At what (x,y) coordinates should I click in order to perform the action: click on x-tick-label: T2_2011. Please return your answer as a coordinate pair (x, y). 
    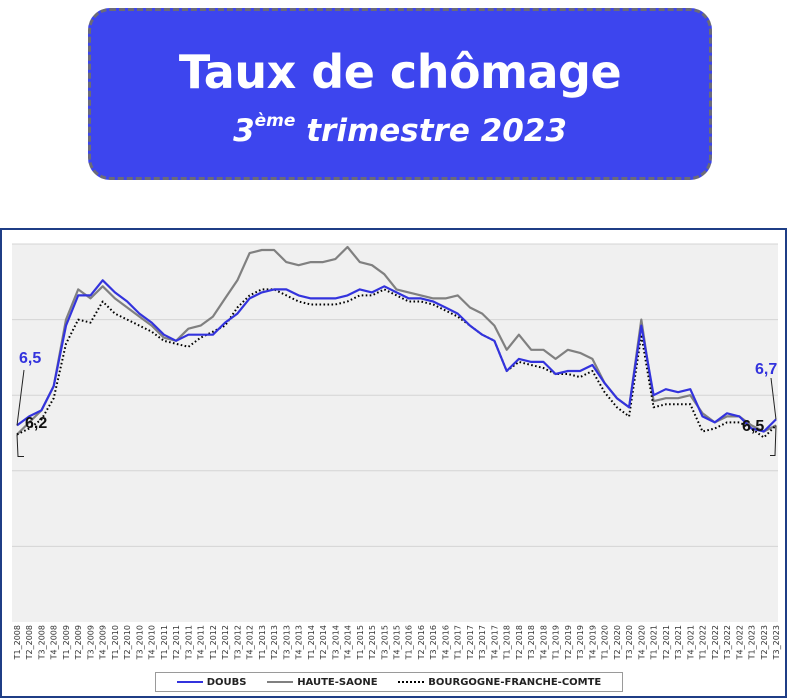
    Looking at the image, I should click on (176, 642).